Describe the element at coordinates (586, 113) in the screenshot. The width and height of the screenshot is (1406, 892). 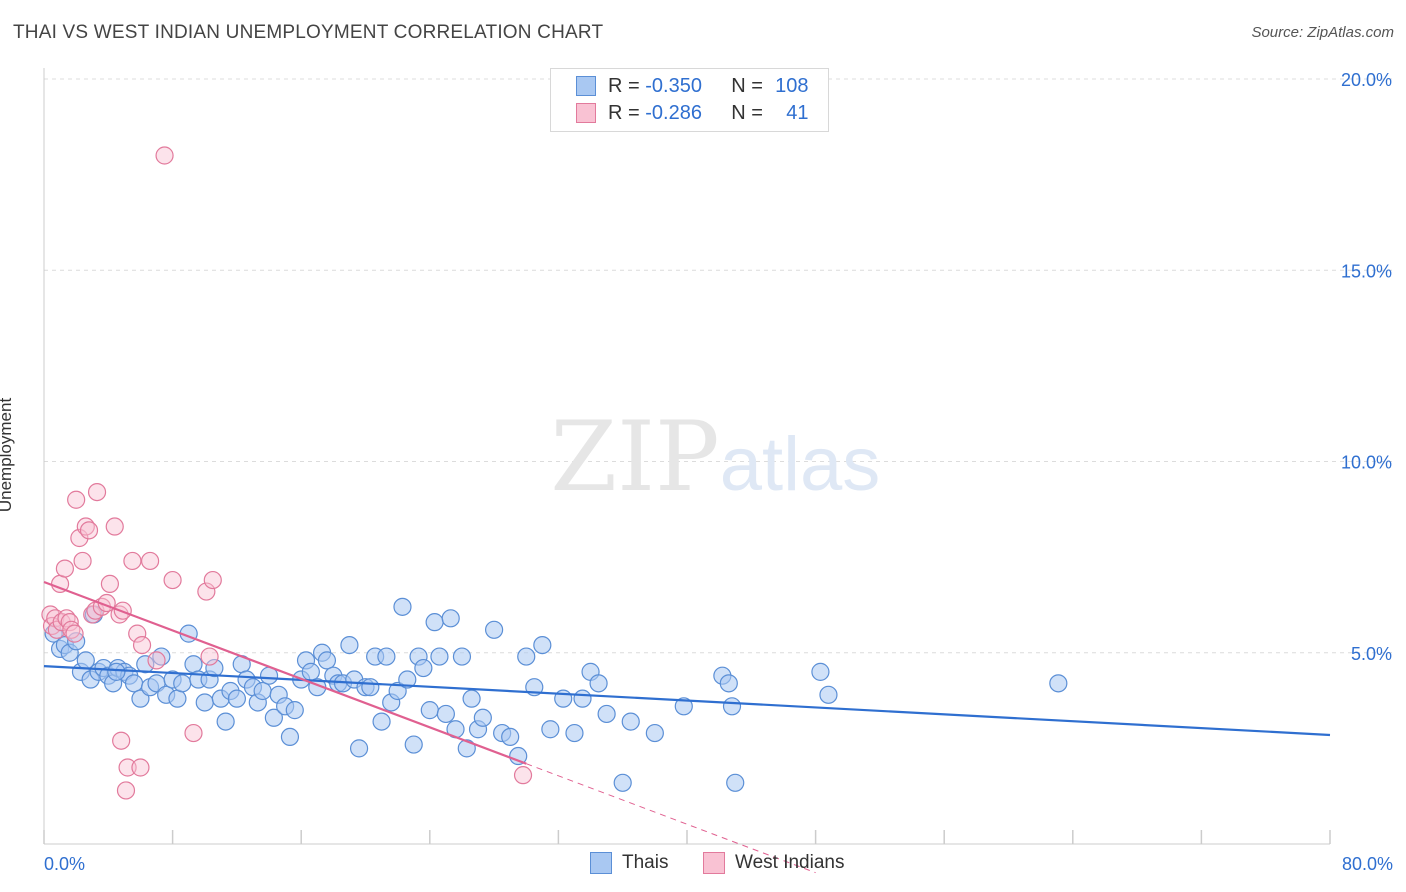
I see `legend-swatch-west-indians` at that location.